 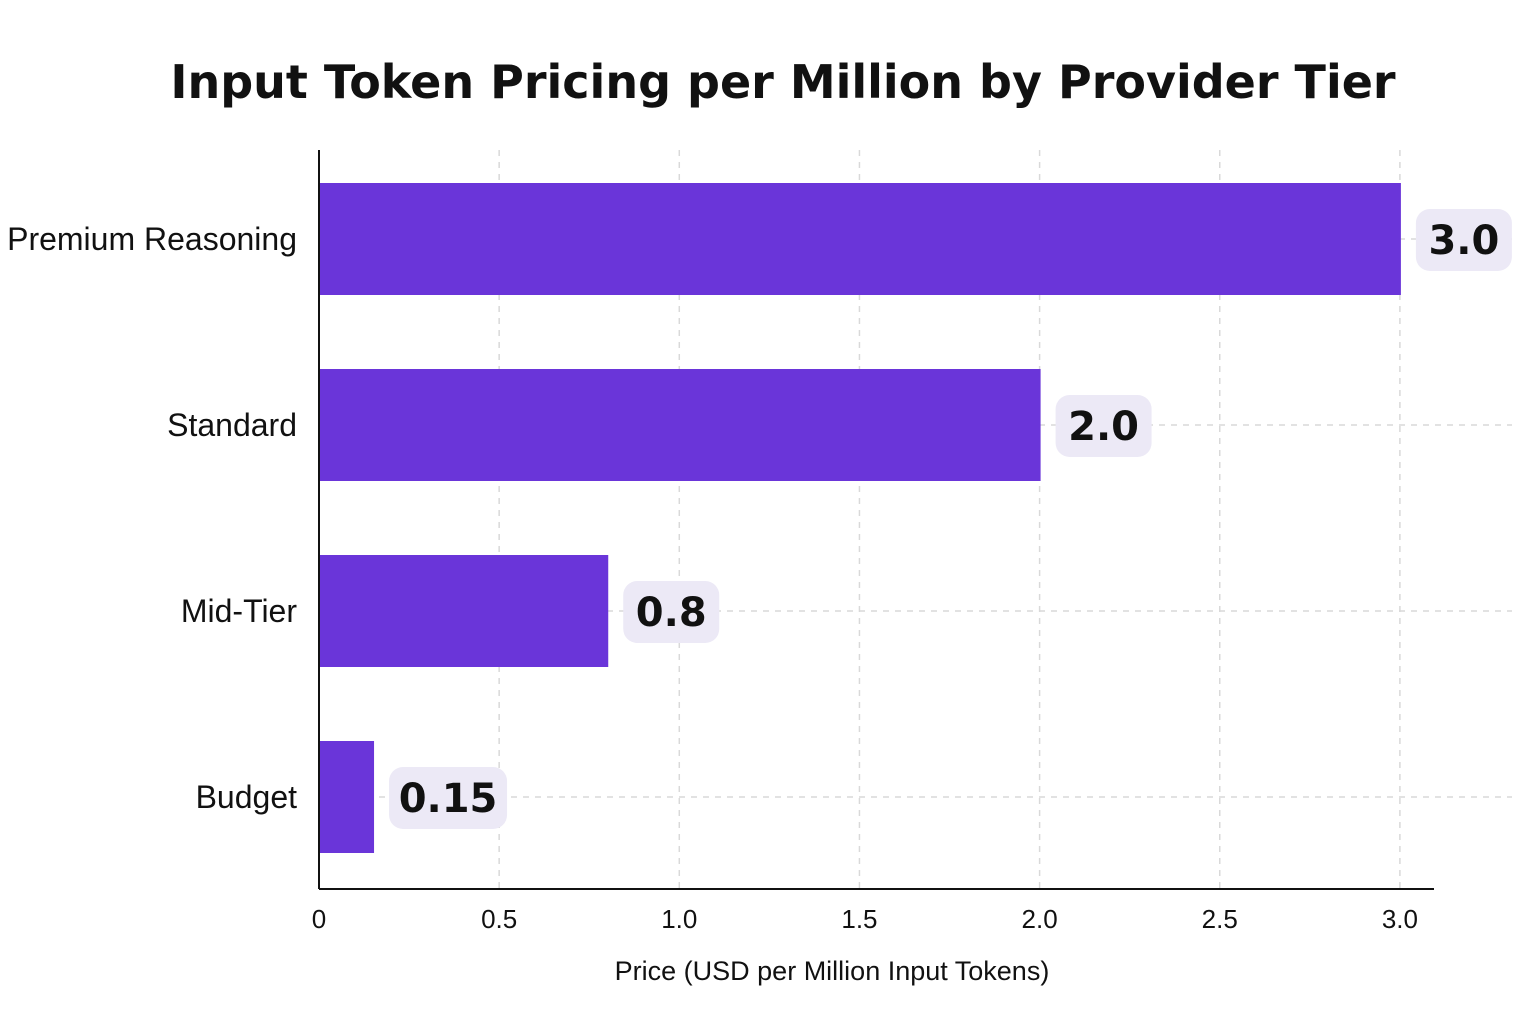 What do you see at coordinates (679, 919) in the screenshot?
I see `x-tick-label: 1.0` at bounding box center [679, 919].